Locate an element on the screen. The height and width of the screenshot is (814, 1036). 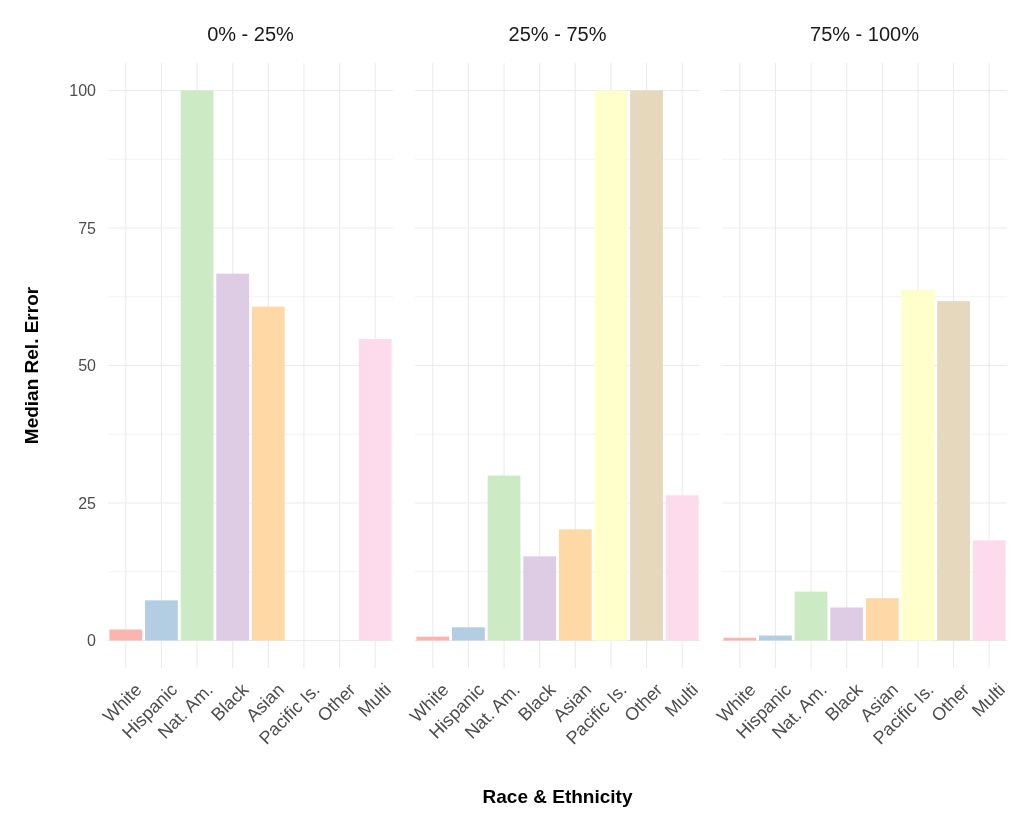
y-axis-title: Median Rel. Error is located at coordinates (31, 365).